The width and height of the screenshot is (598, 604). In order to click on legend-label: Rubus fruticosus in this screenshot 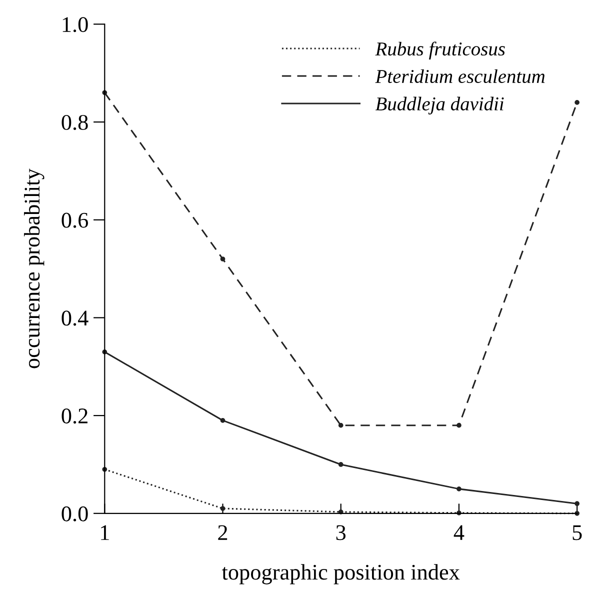, I will do `click(440, 51)`.